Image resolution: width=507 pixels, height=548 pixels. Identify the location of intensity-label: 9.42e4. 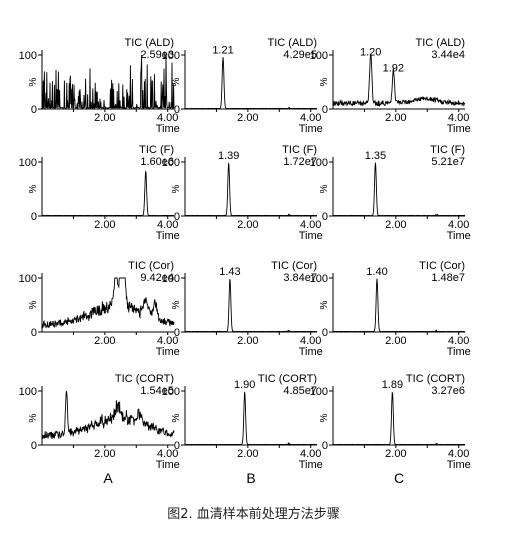
(157, 278).